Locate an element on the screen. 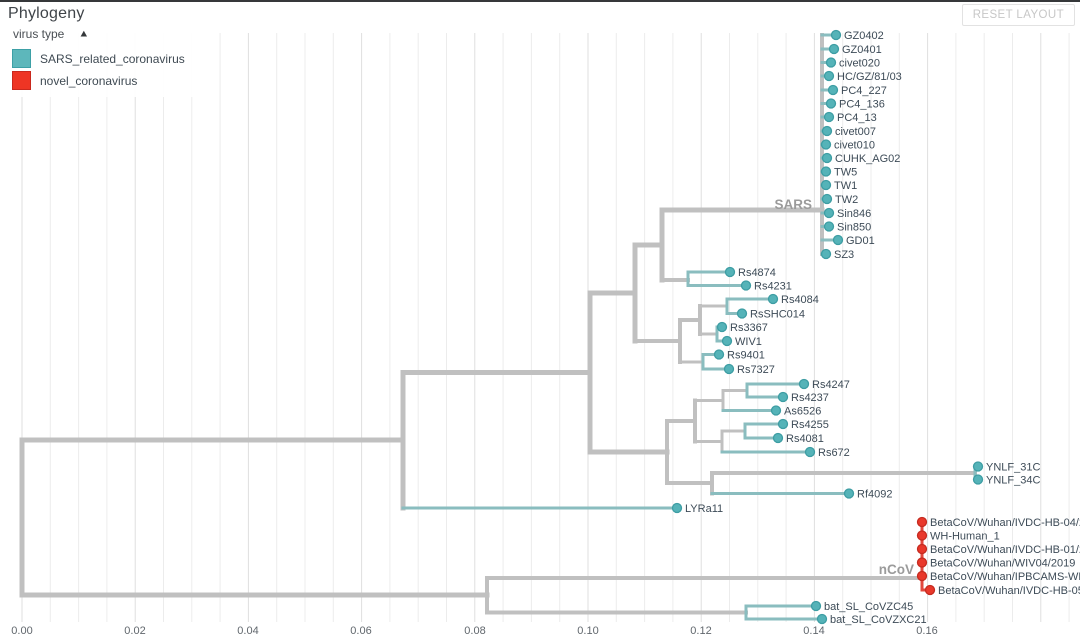 Image resolution: width=1080 pixels, height=643 pixels. legend-group-header: virus type ▲ is located at coordinates (98, 35).